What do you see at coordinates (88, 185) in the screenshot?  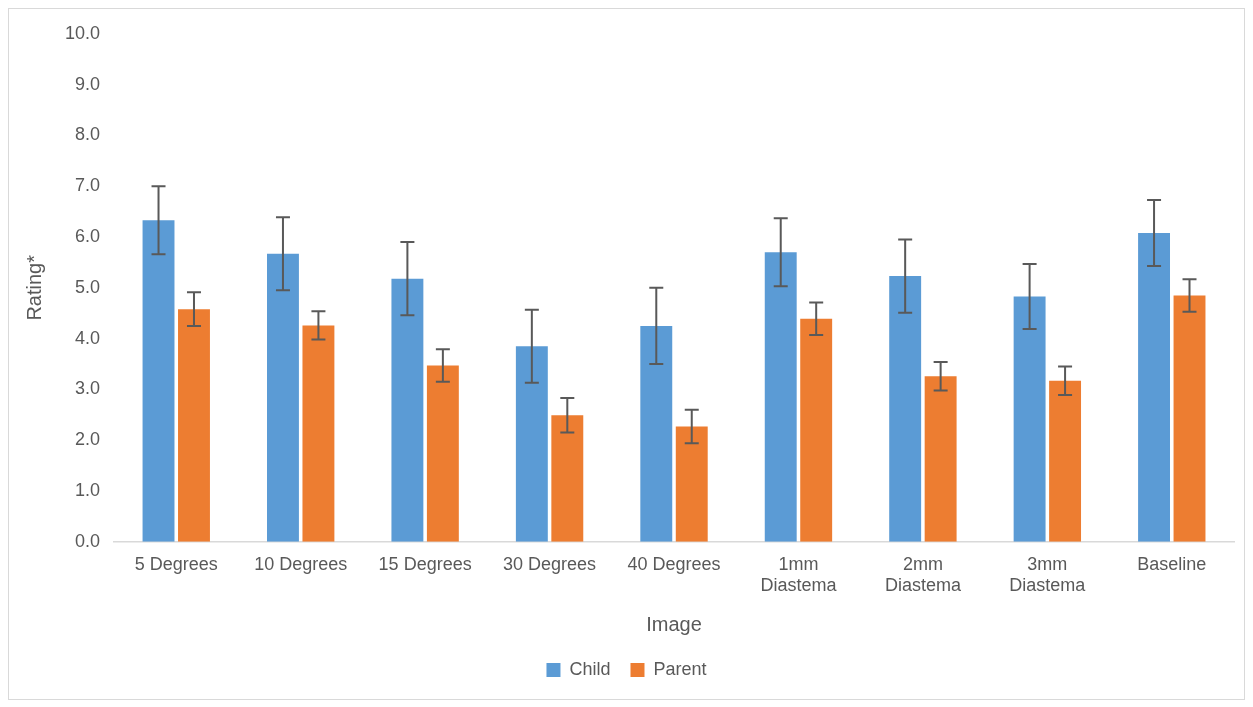 I see `y-tick-label: 7.0` at bounding box center [88, 185].